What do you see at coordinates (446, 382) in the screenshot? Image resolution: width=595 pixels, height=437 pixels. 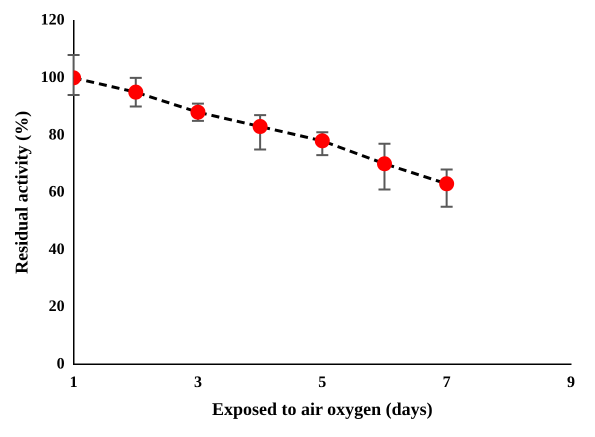 I see `x-tick-label: 7` at bounding box center [446, 382].